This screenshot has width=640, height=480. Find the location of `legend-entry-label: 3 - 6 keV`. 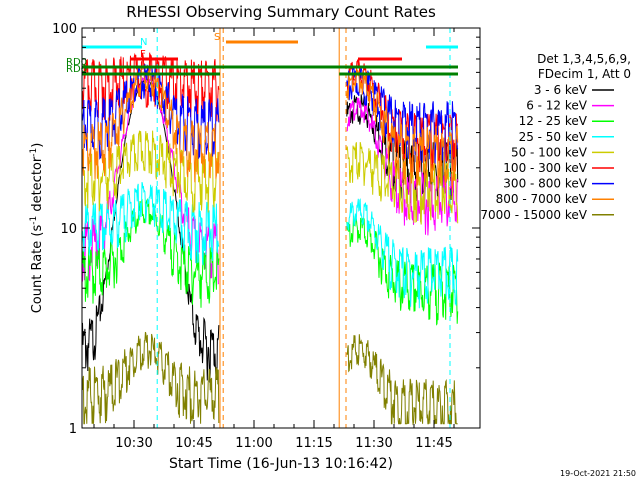

legend-entry-label: 3 - 6 keV is located at coordinates (561, 90).